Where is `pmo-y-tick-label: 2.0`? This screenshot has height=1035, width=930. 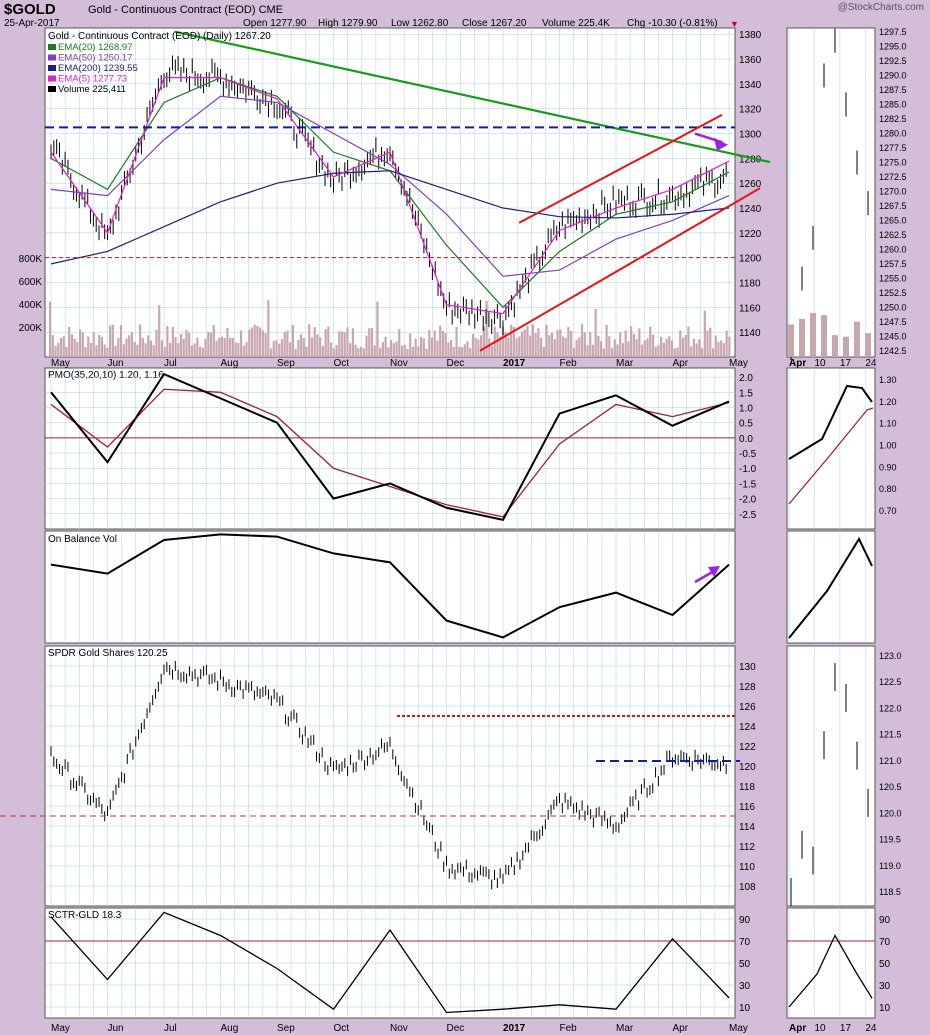 pmo-y-tick-label: 2.0 is located at coordinates (746, 378).